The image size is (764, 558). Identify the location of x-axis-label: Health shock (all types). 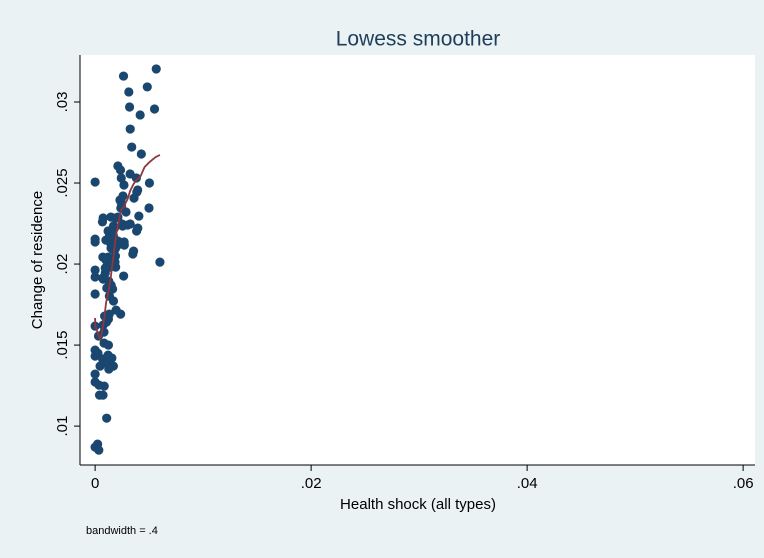
(418, 504).